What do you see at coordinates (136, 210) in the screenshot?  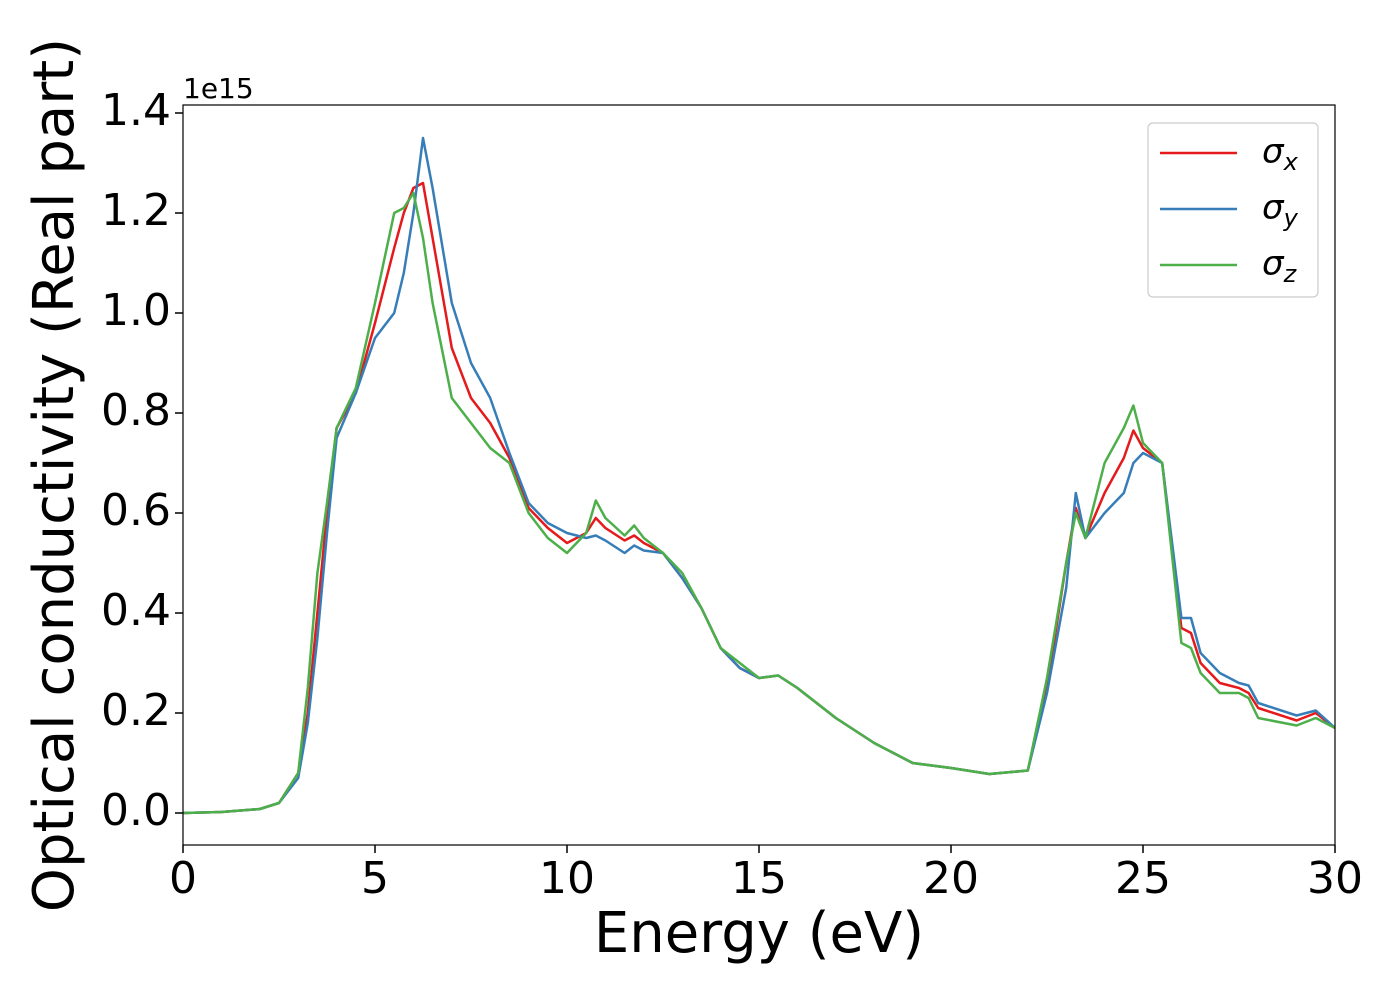 I see `y-tick-label: 1.2` at bounding box center [136, 210].